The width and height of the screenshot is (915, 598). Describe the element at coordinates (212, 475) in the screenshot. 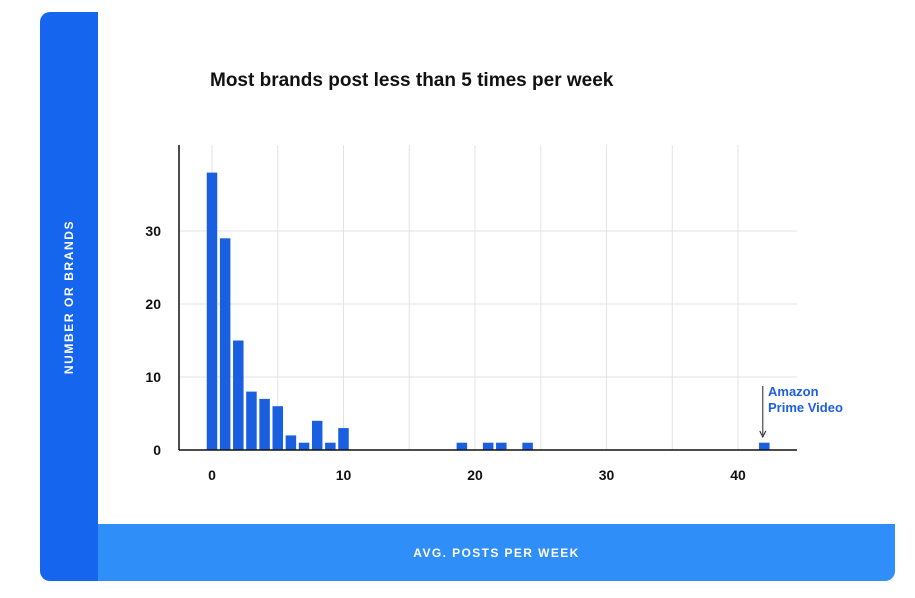

I see `x-tick-label: 0` at that location.